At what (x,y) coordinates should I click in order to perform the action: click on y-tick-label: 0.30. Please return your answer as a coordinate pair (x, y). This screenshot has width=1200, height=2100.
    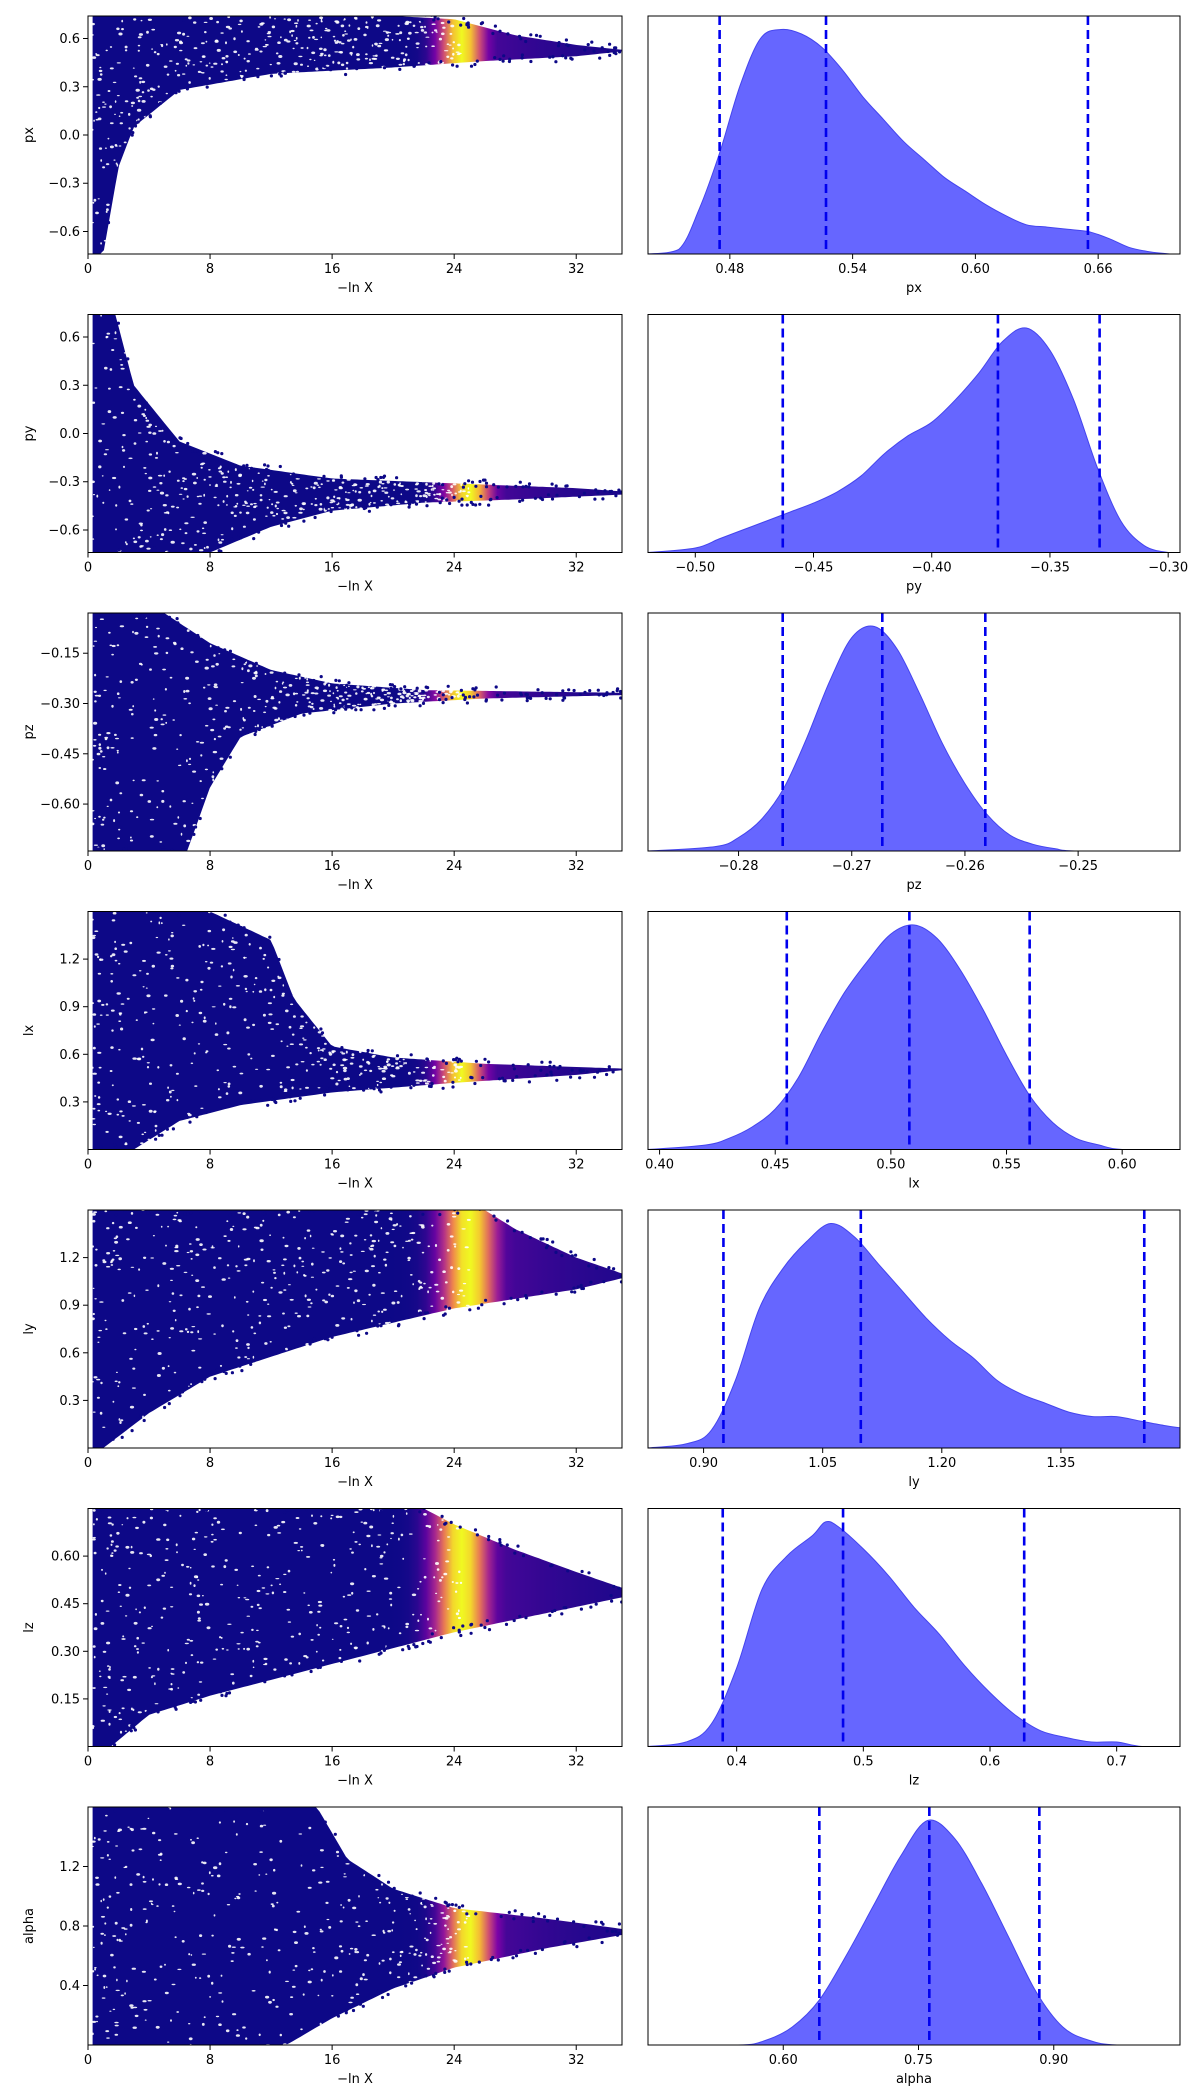
    Looking at the image, I should click on (65, 1652).